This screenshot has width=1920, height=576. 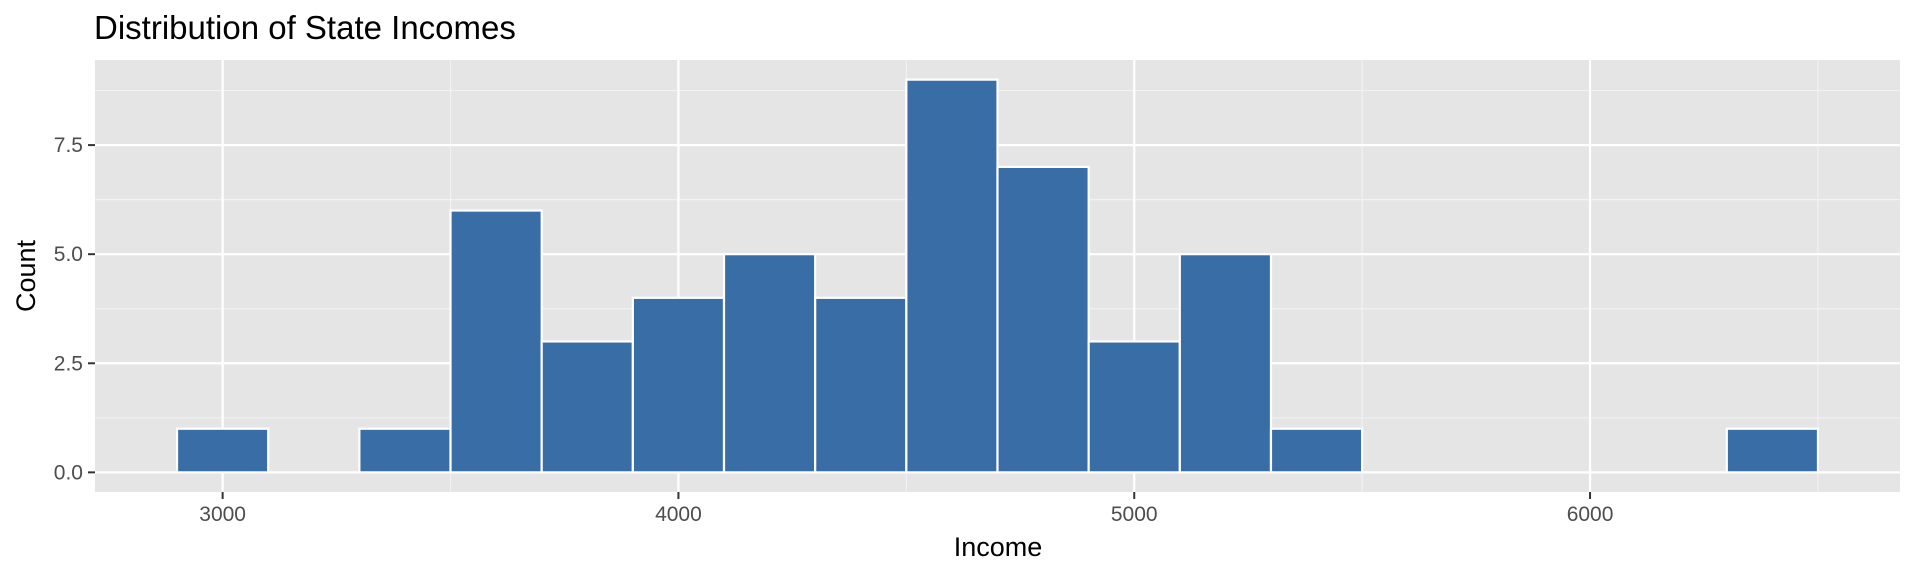 I want to click on y-tick-label: 7.5, so click(x=68, y=145).